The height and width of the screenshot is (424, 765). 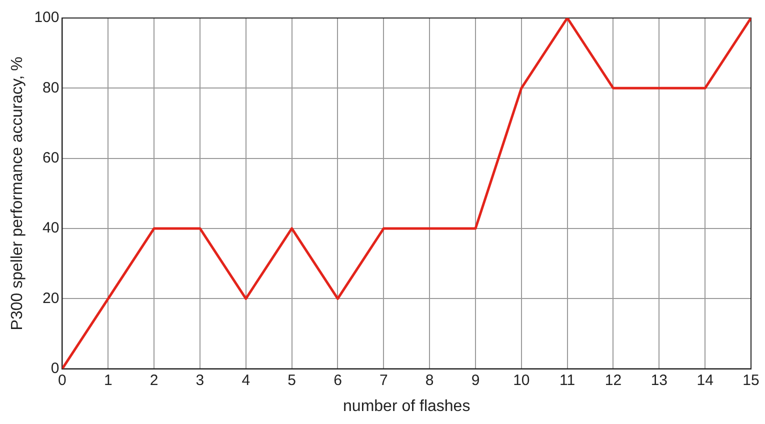 I want to click on x-tick-label: 4, so click(x=246, y=380).